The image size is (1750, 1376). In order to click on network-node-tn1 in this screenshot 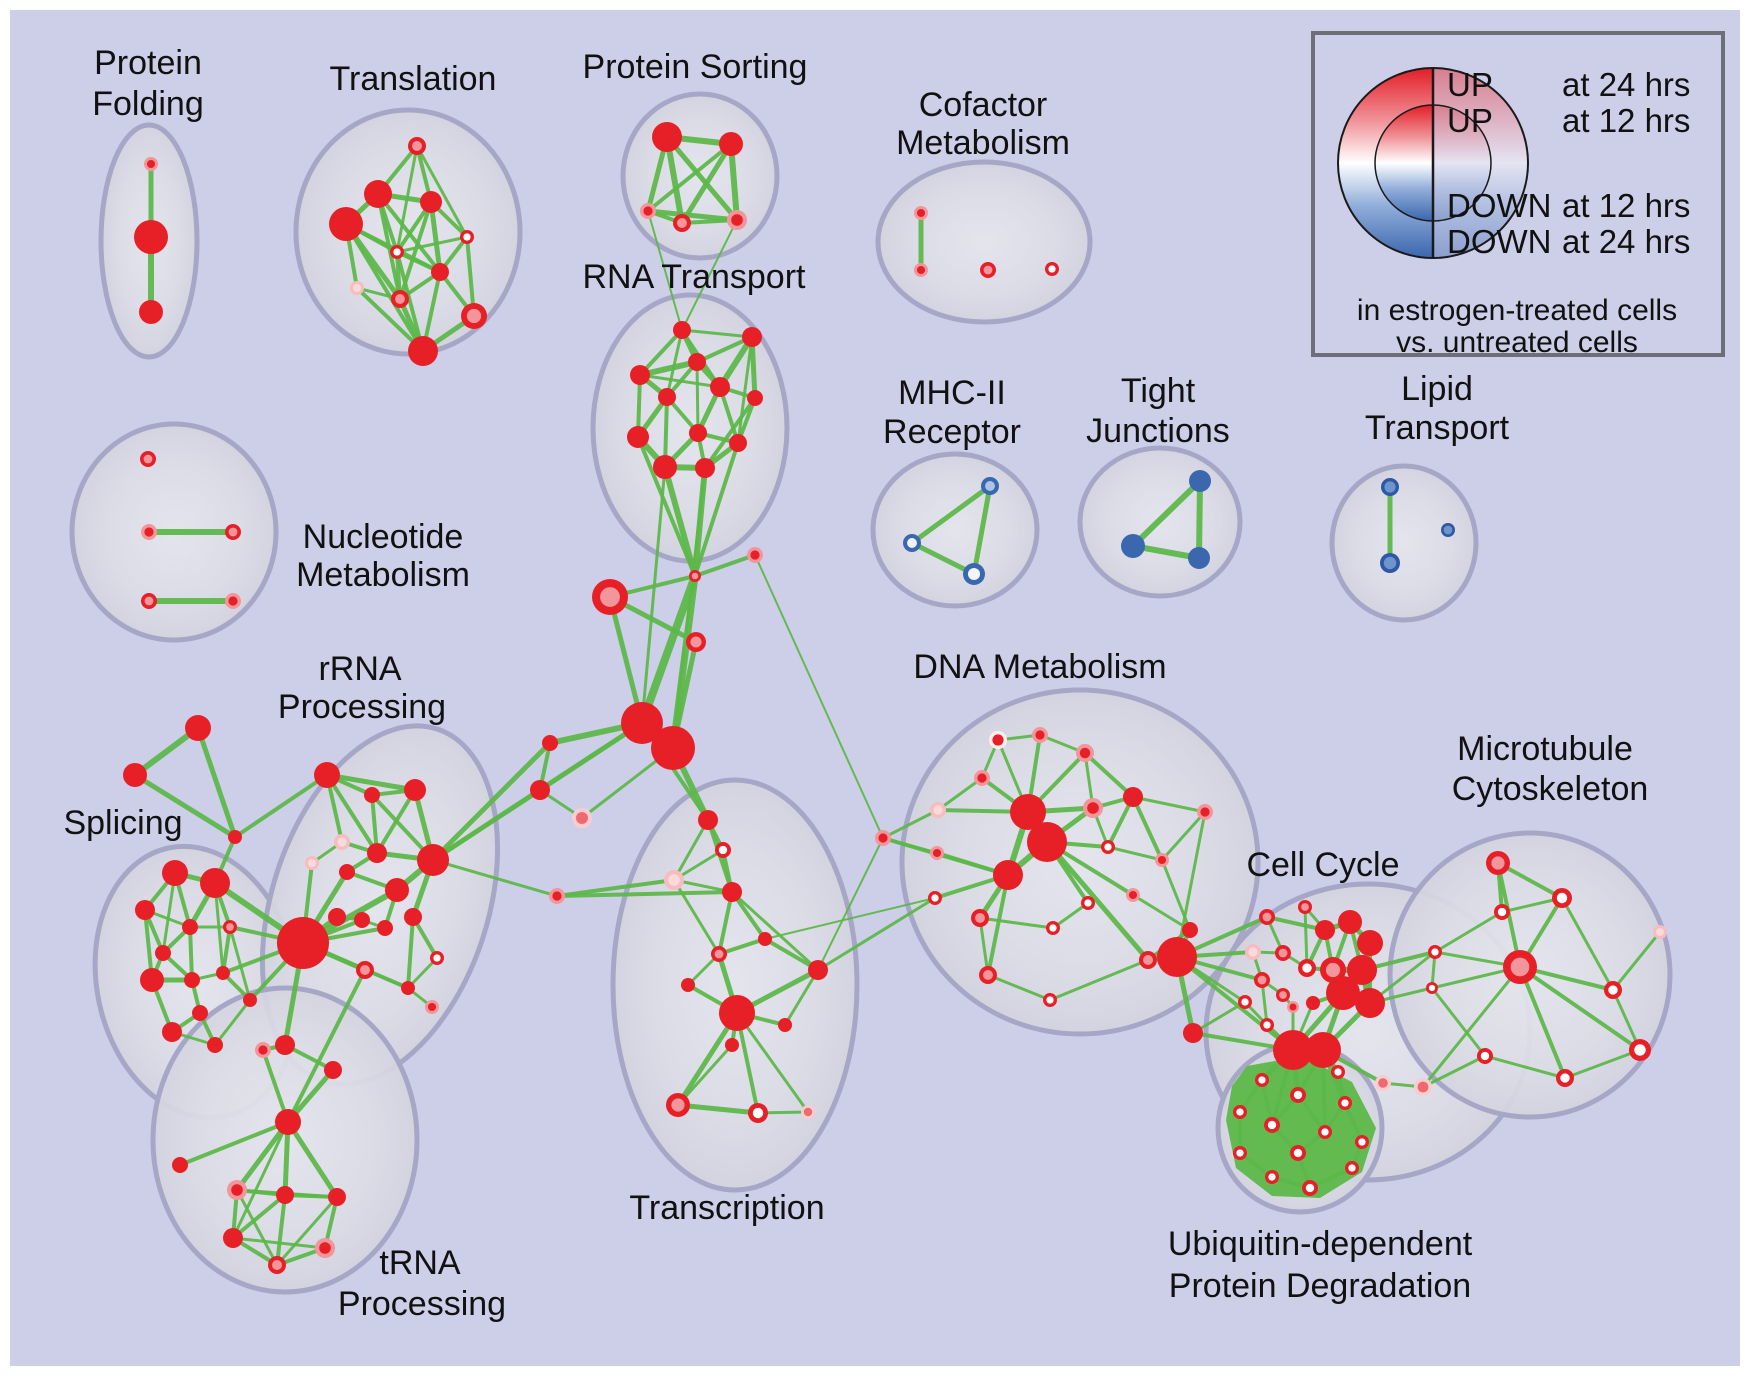, I will do `click(180, 1165)`.